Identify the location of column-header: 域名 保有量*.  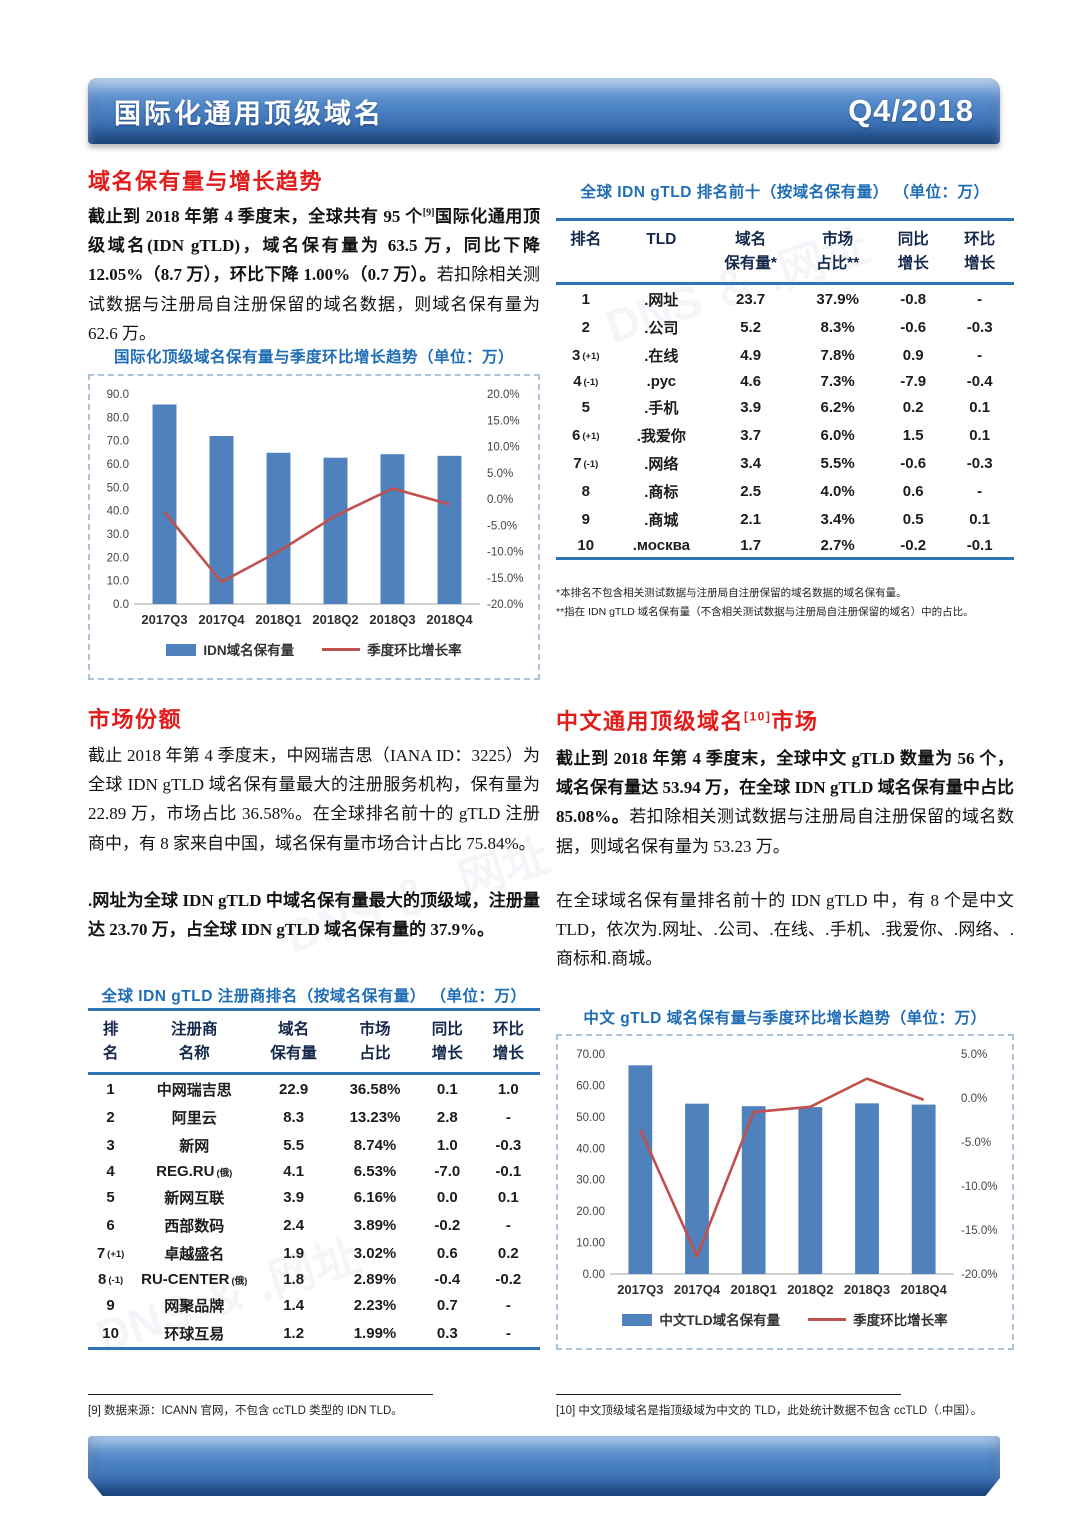
(751, 251).